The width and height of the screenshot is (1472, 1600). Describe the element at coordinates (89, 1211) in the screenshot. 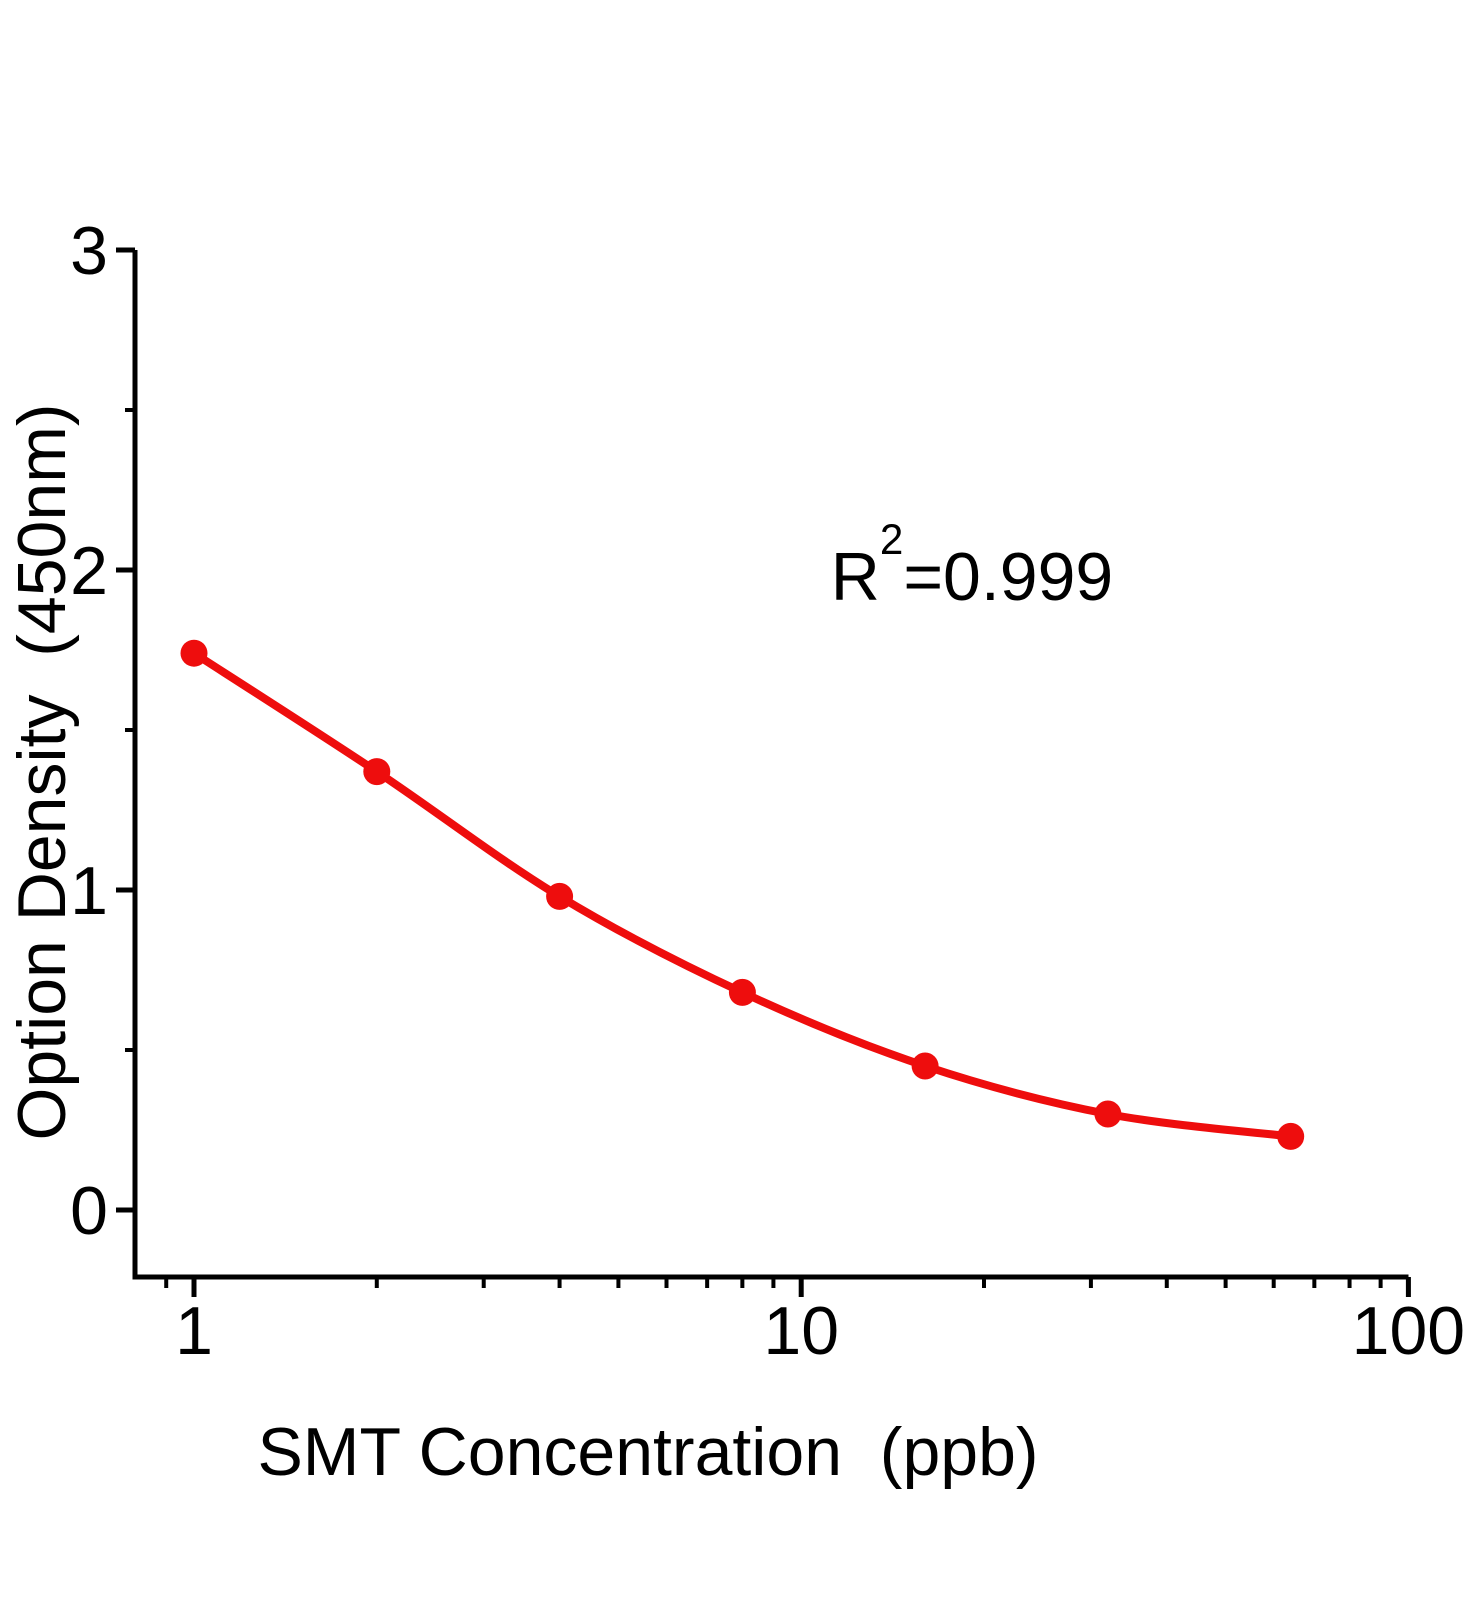

I see `y-tick-label: 0` at that location.